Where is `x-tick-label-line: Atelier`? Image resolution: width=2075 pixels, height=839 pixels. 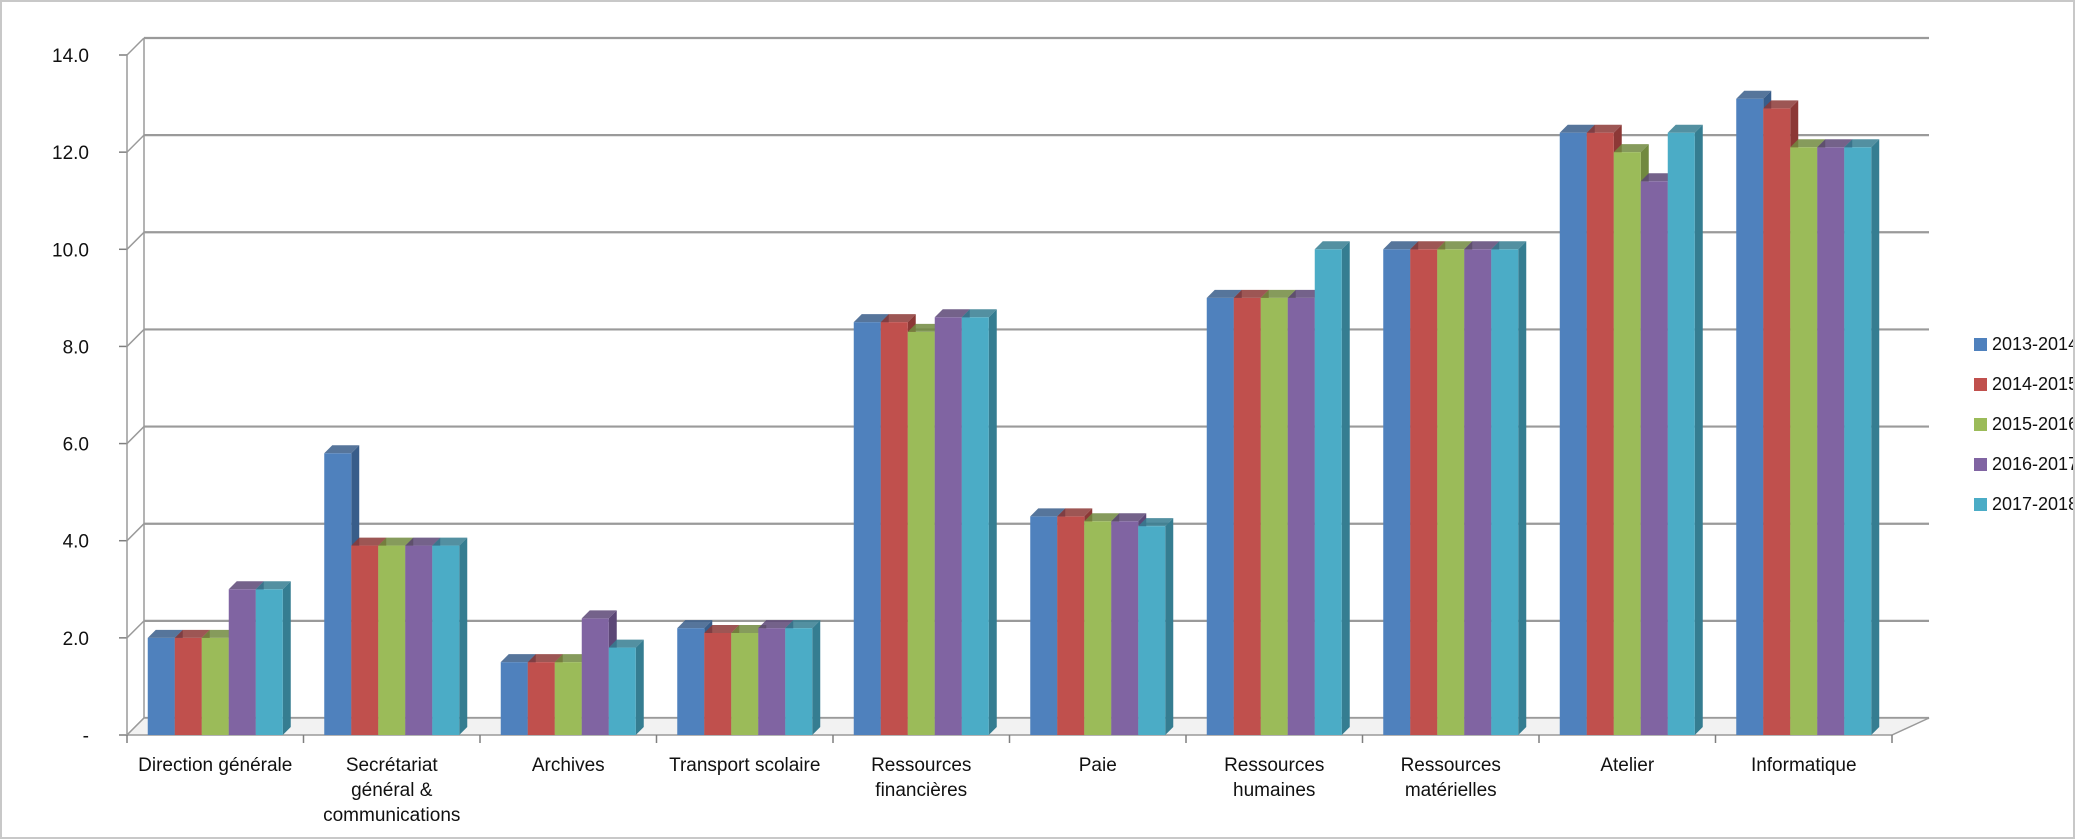 x-tick-label-line: Atelier is located at coordinates (1627, 765).